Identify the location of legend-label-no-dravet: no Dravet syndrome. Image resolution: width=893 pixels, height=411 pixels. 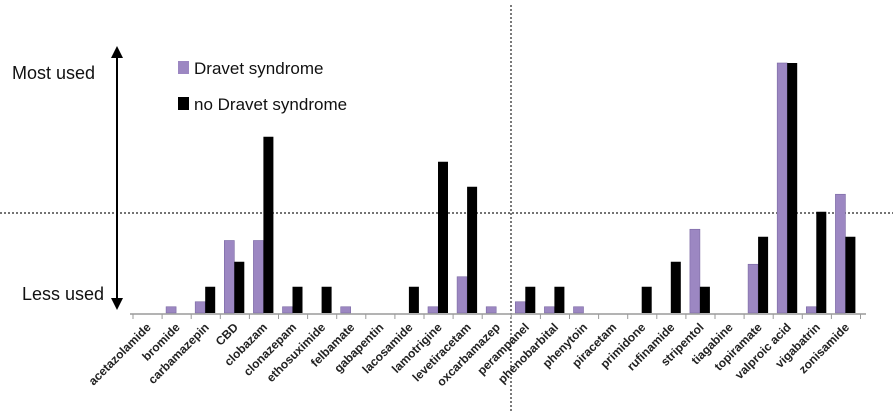
(270, 104).